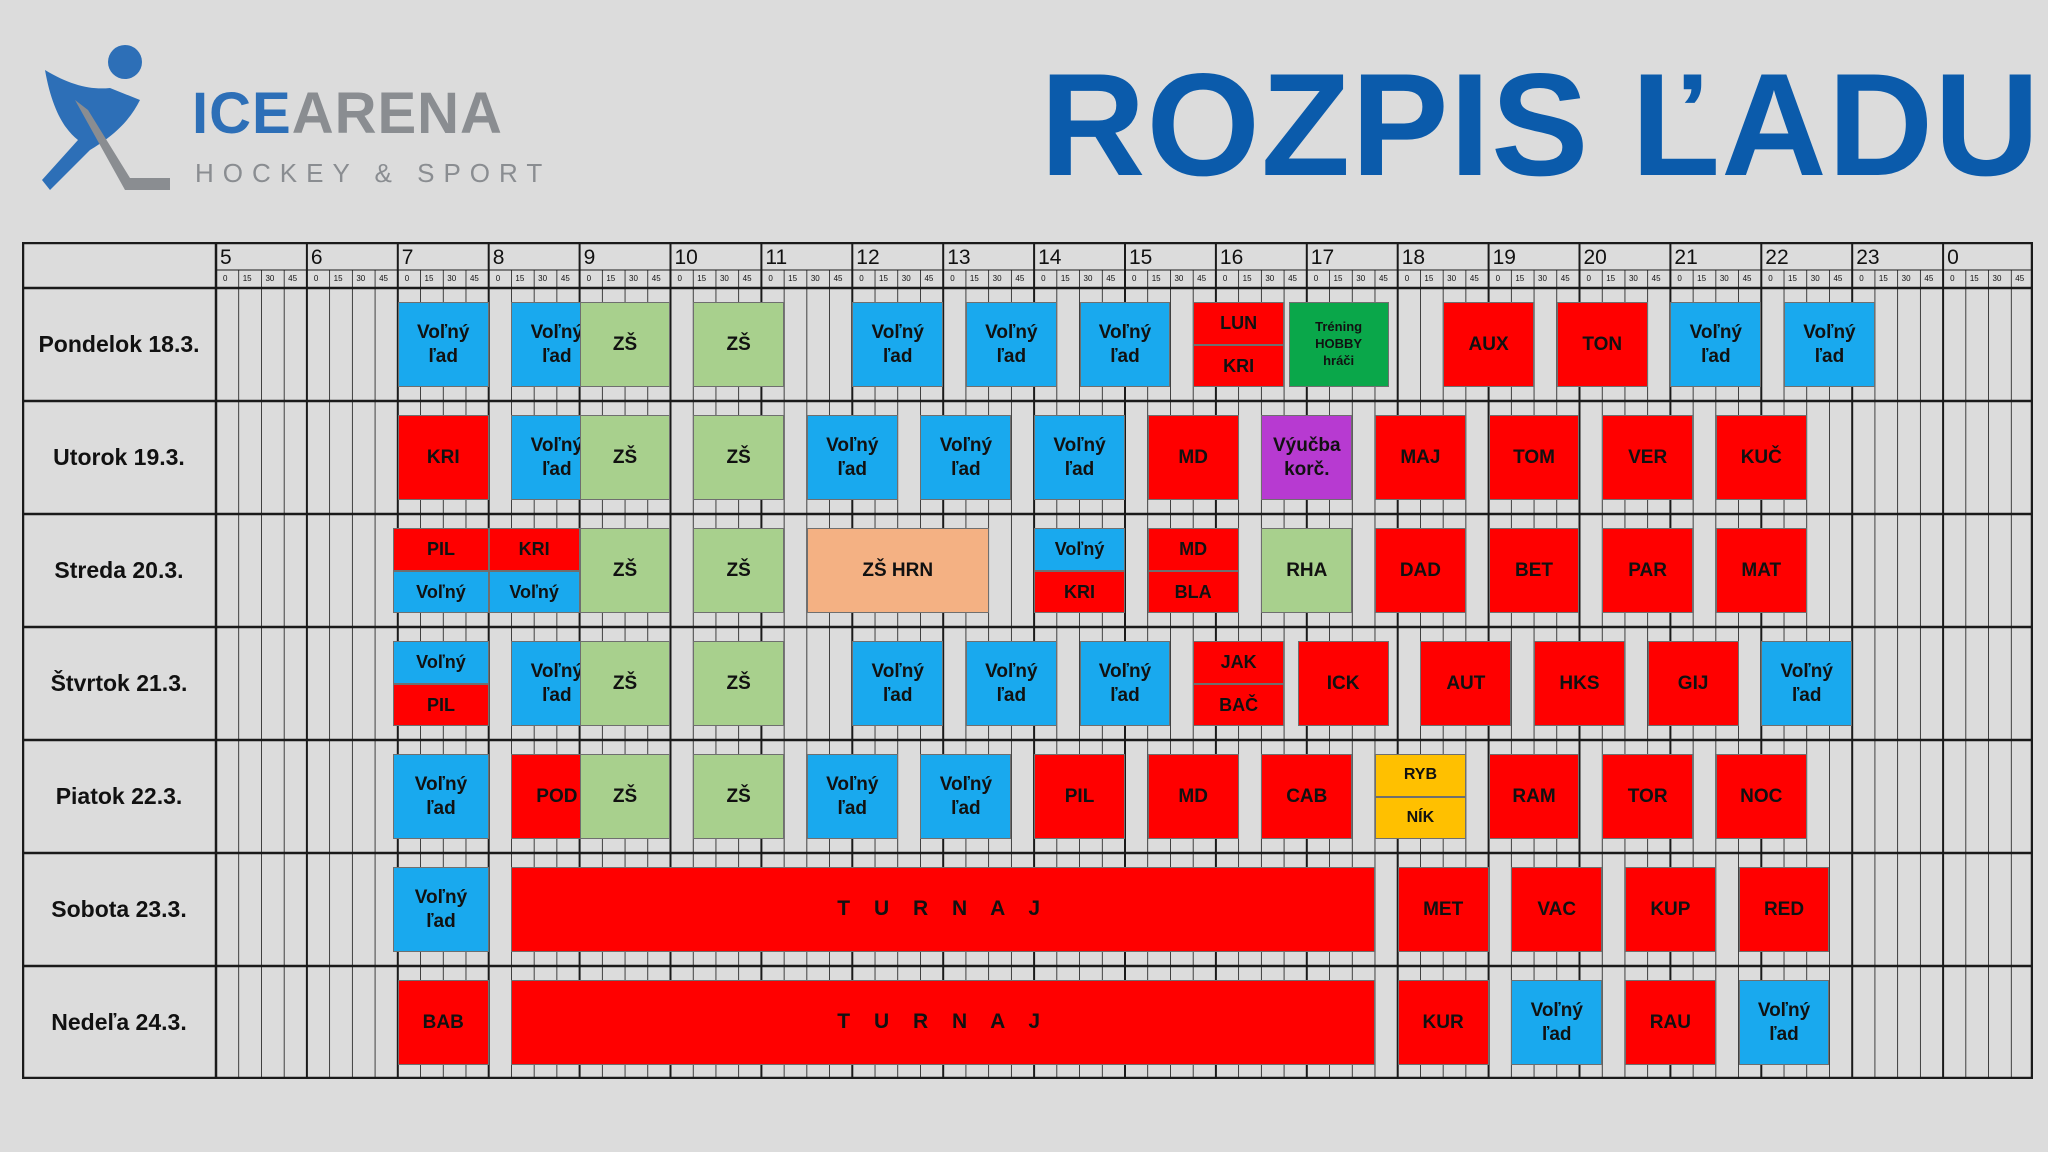 The image size is (2048, 1152). I want to click on hour-label: 15, so click(1141, 257).